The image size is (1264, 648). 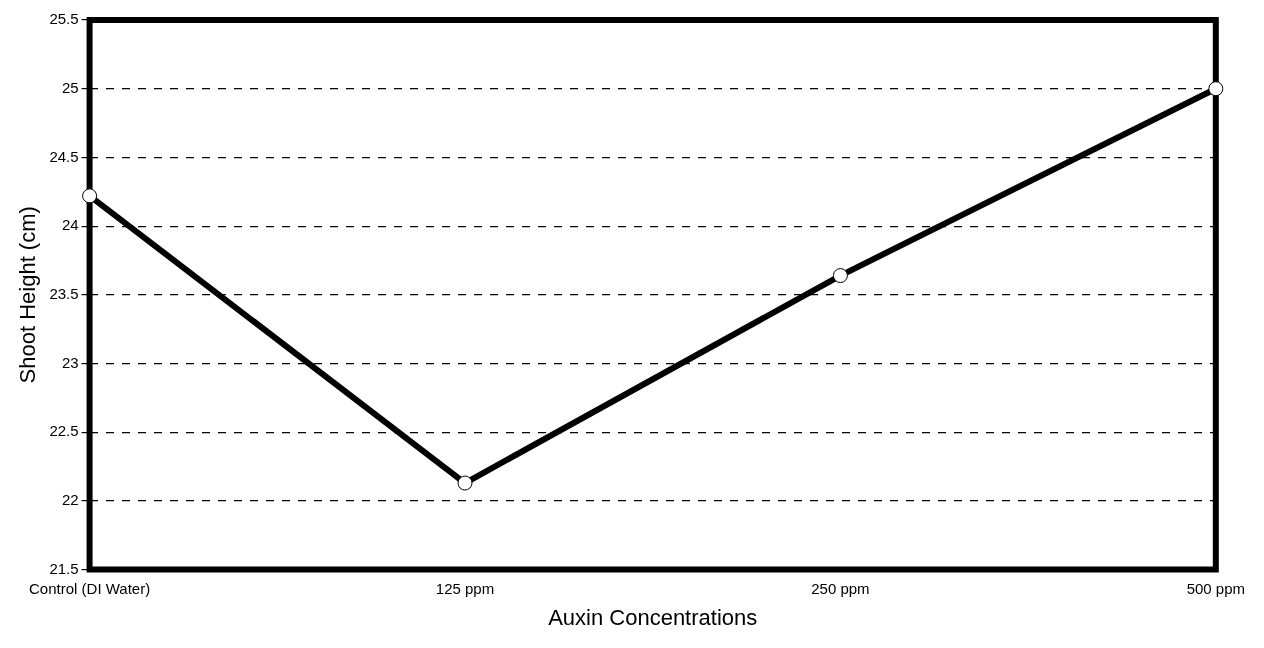 What do you see at coordinates (465, 588) in the screenshot?
I see `x-tick-label: 125 ppm` at bounding box center [465, 588].